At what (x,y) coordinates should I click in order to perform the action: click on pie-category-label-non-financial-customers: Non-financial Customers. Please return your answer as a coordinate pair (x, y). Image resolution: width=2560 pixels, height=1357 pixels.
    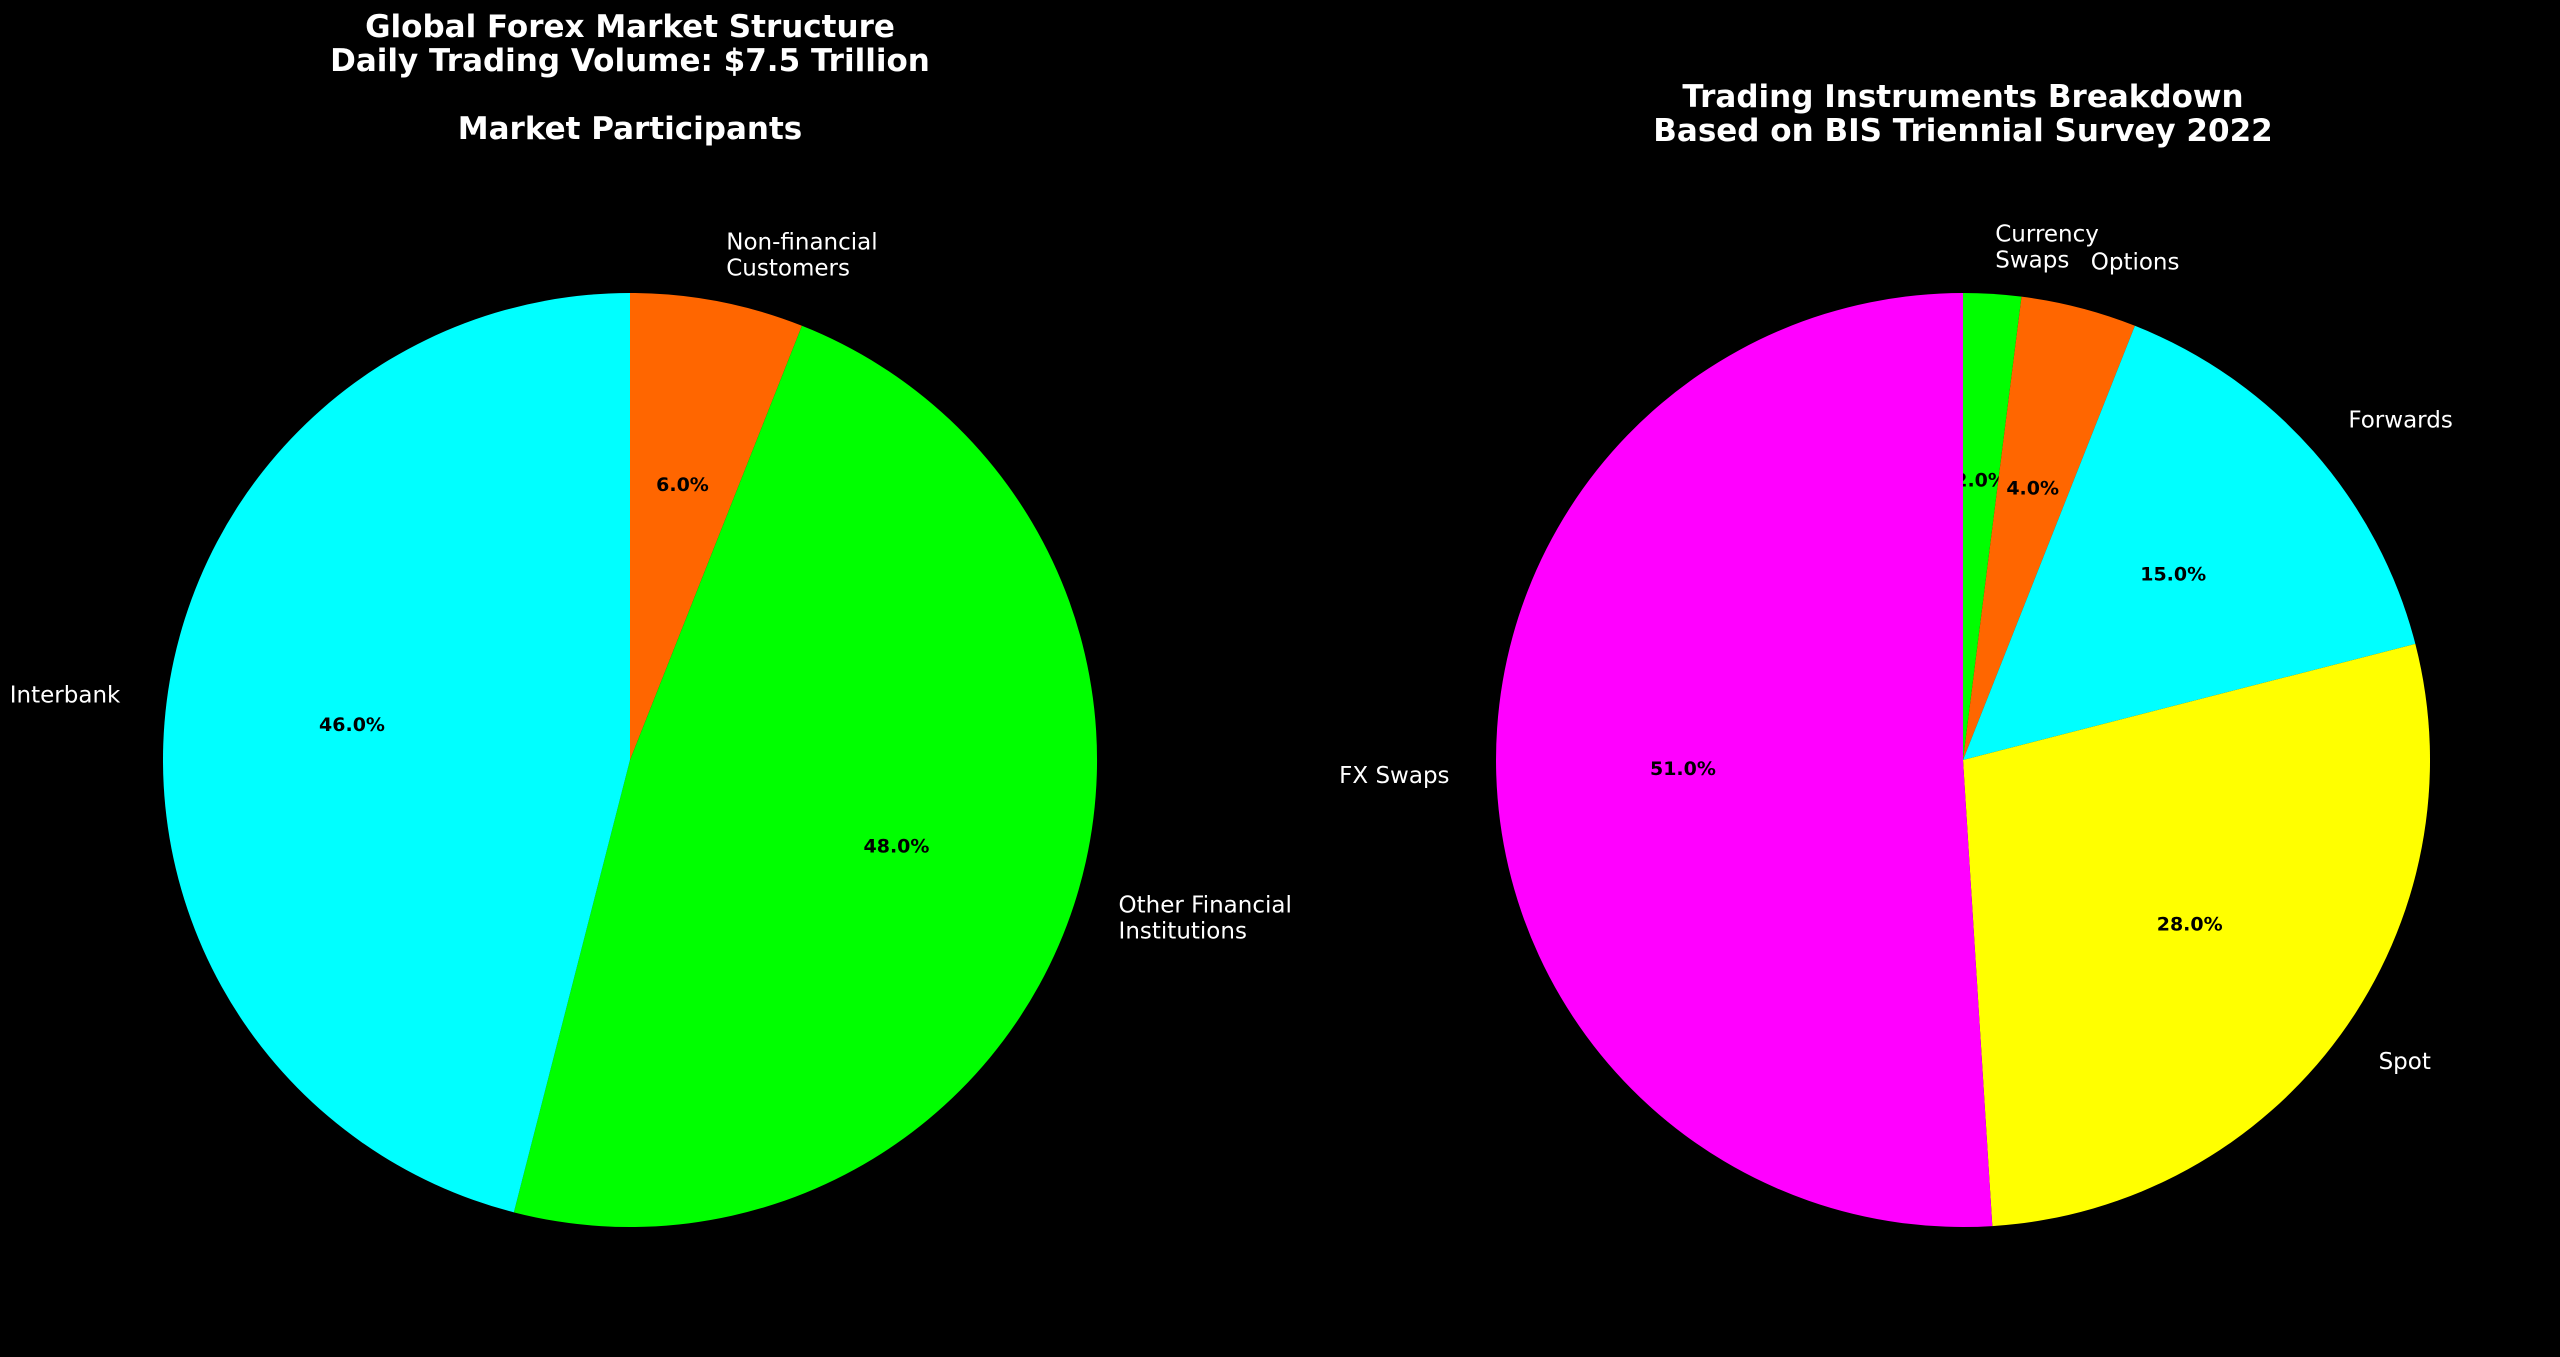
    Looking at the image, I should click on (801, 255).